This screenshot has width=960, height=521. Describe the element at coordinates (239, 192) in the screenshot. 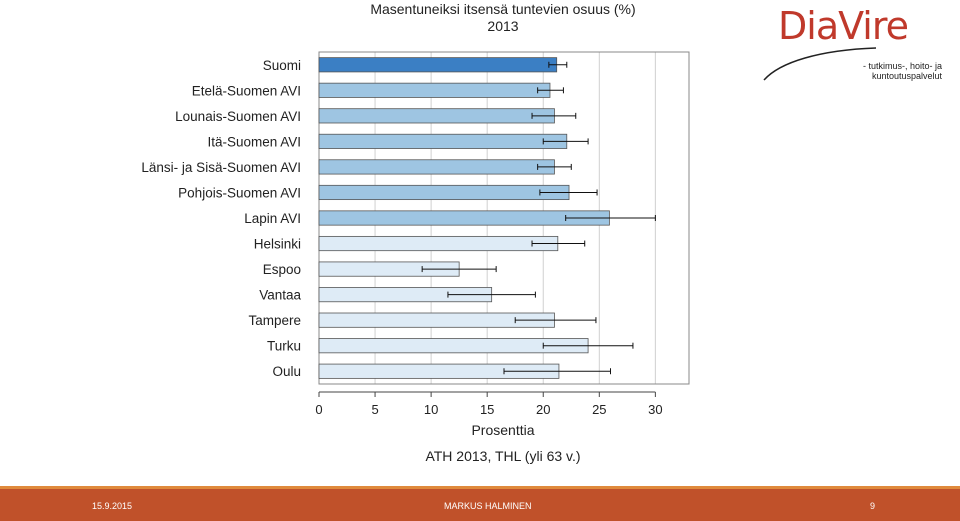

I see `category-label-5: Pohjois-Suomen AVI` at that location.